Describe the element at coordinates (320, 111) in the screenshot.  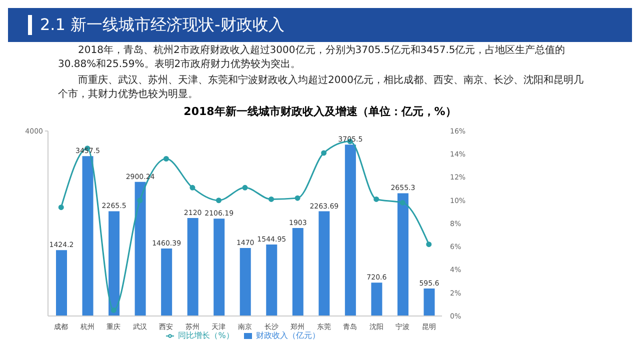
I see `chart-title: 2018年新一线城市财政收入及增速（单位：亿元，%）` at that location.